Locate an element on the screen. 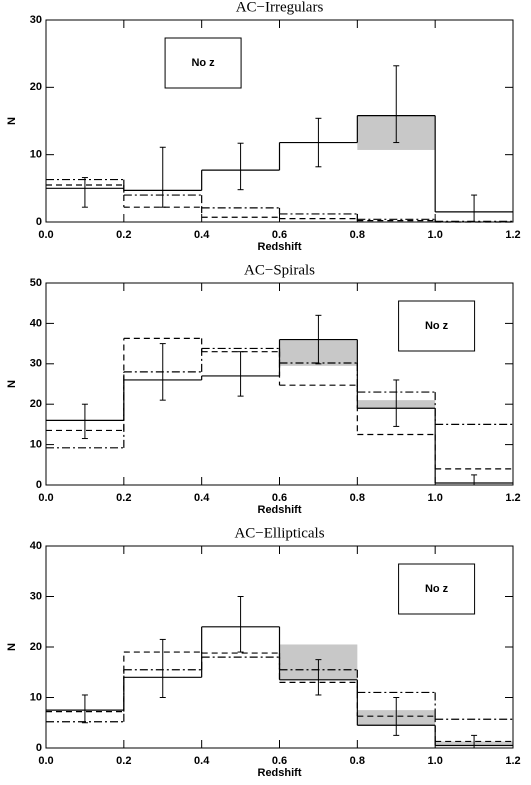 This screenshot has width=531, height=785. chart-title: AC−Irregulars is located at coordinates (280, 7).